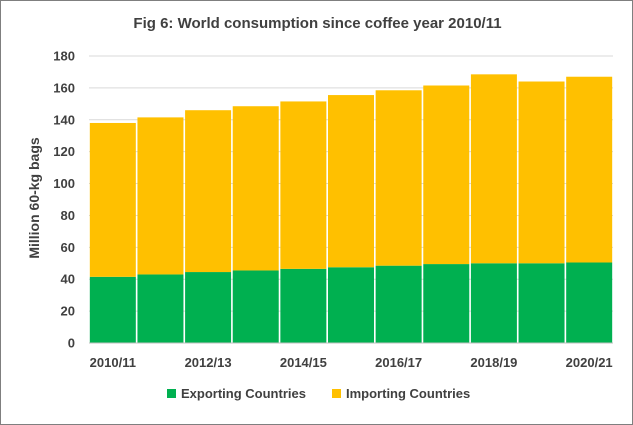 This screenshot has height=425, width=633. What do you see at coordinates (64, 183) in the screenshot?
I see `y-tick-label: 100` at bounding box center [64, 183].